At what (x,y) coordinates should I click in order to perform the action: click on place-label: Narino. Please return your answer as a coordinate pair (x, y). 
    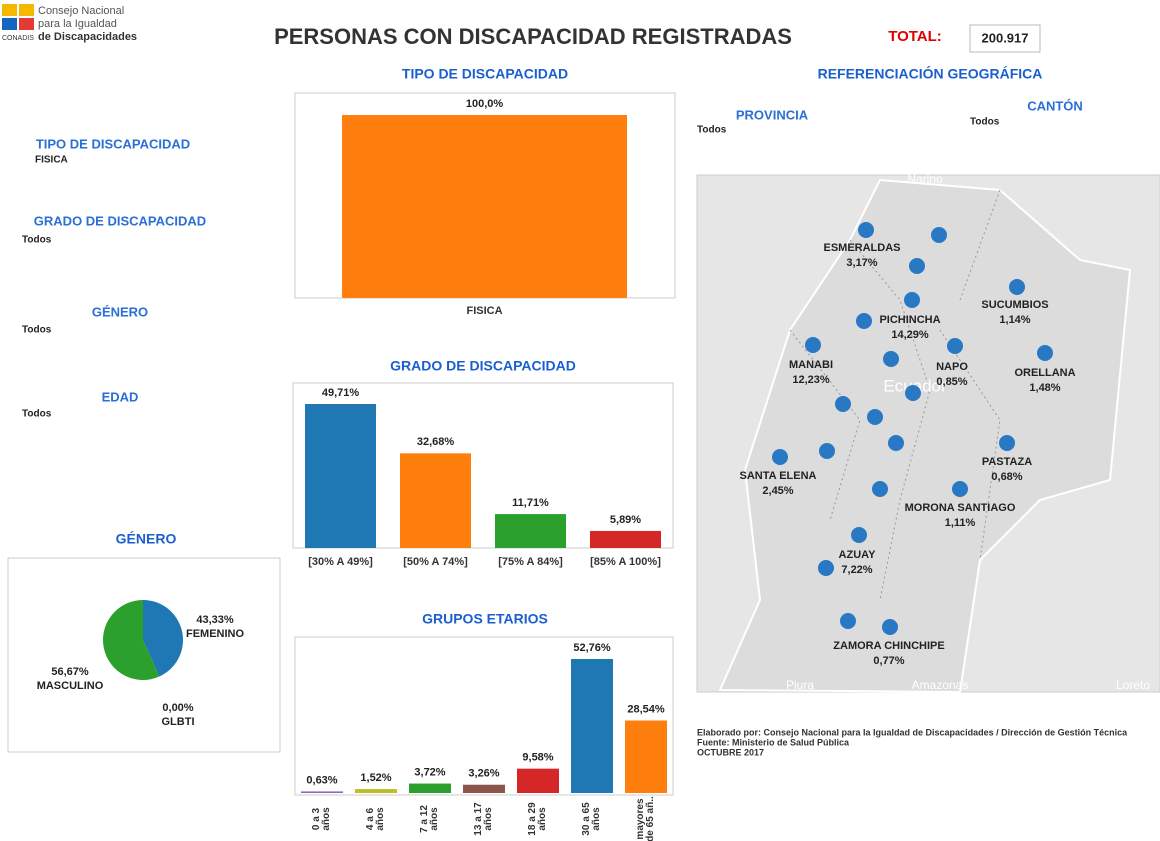
    Looking at the image, I should click on (925, 179).